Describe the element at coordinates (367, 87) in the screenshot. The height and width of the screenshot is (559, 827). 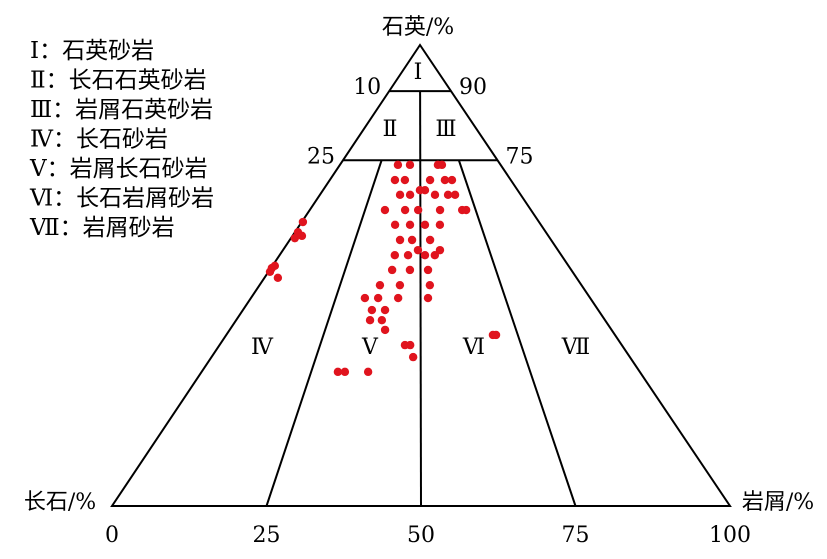
I see `quartz-line-label: 10` at that location.